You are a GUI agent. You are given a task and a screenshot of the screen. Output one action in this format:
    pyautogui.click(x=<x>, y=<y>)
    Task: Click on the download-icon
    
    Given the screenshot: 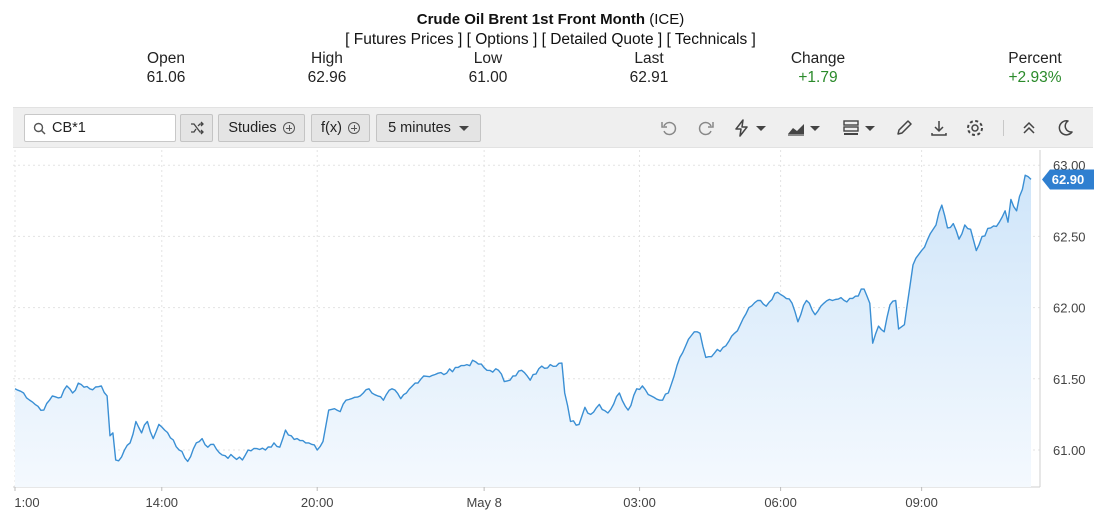 What is the action you would take?
    pyautogui.click(x=939, y=128)
    